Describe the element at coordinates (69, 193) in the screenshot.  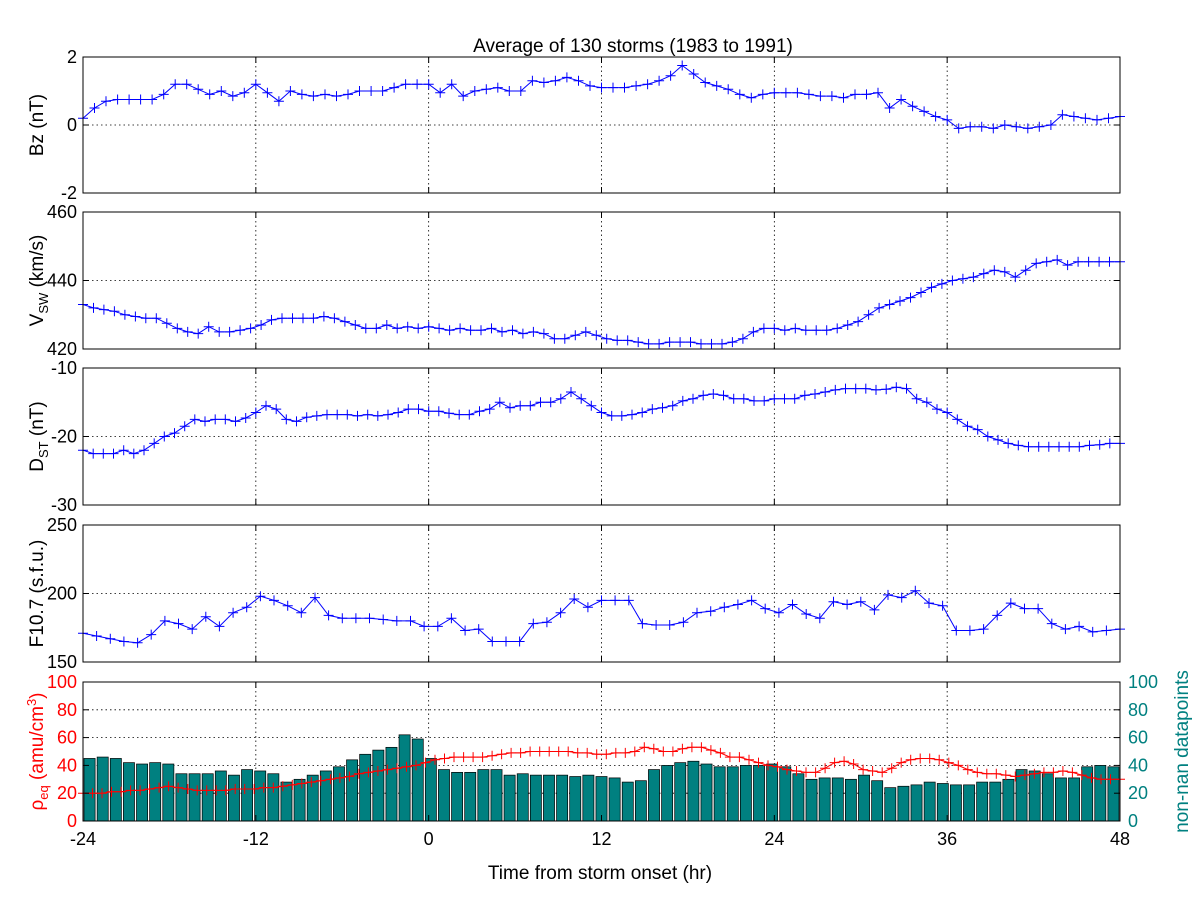
I see `y-tick-label: -2` at that location.